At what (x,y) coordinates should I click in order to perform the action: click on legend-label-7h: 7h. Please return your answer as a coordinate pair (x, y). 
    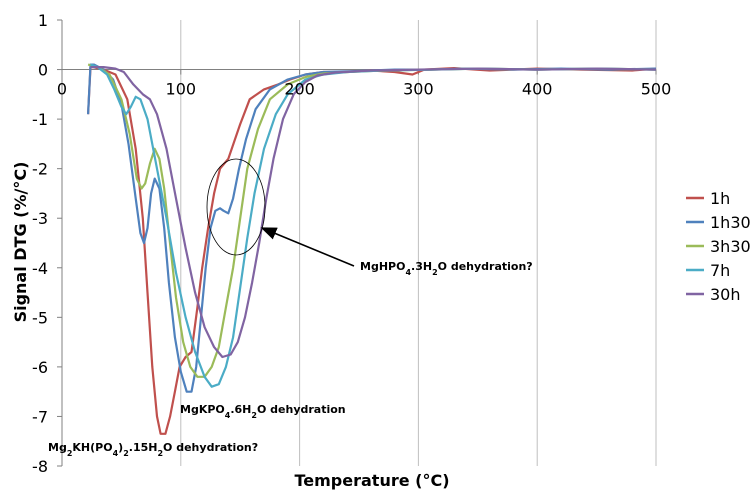
    Looking at the image, I should click on (720, 270).